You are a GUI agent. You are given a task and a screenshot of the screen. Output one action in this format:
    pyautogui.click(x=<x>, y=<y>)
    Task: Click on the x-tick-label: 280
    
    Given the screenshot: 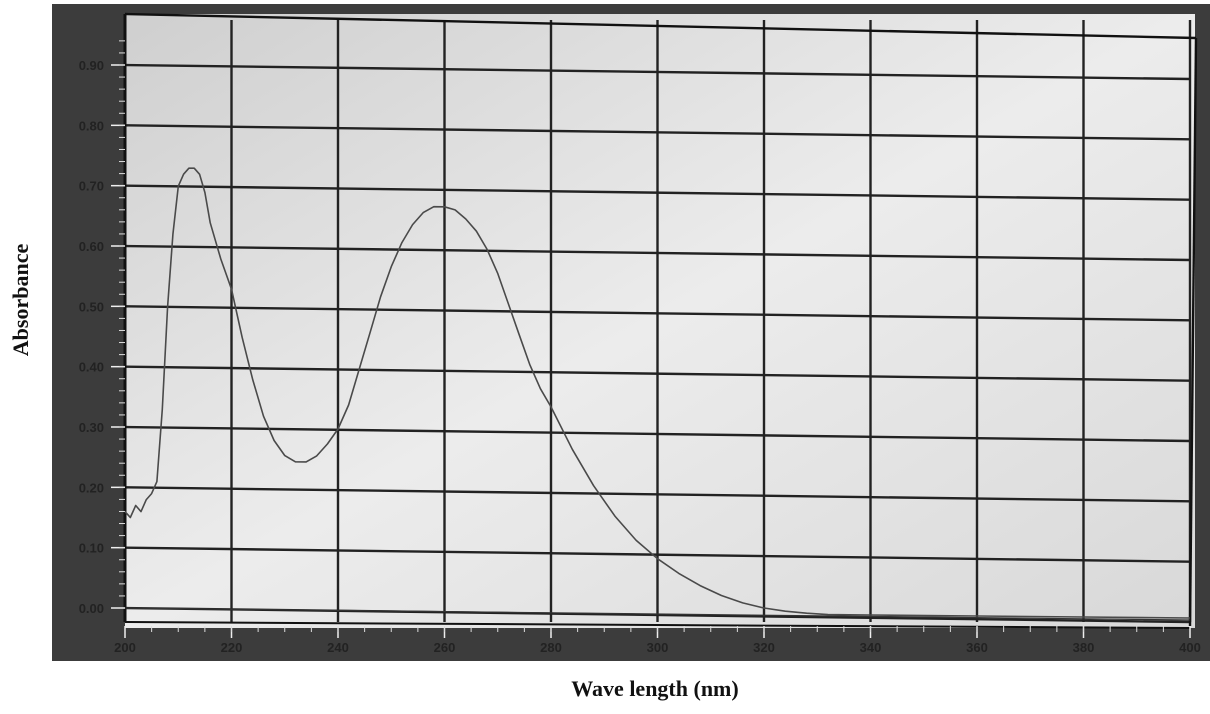 What is the action you would take?
    pyautogui.click(x=551, y=647)
    